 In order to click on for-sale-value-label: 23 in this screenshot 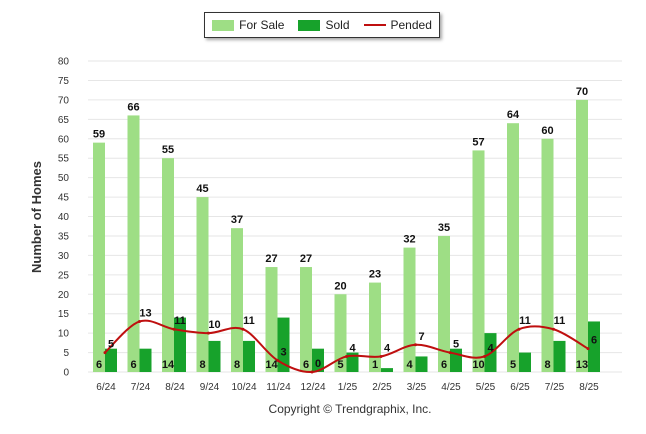, I will do `click(375, 275)`.